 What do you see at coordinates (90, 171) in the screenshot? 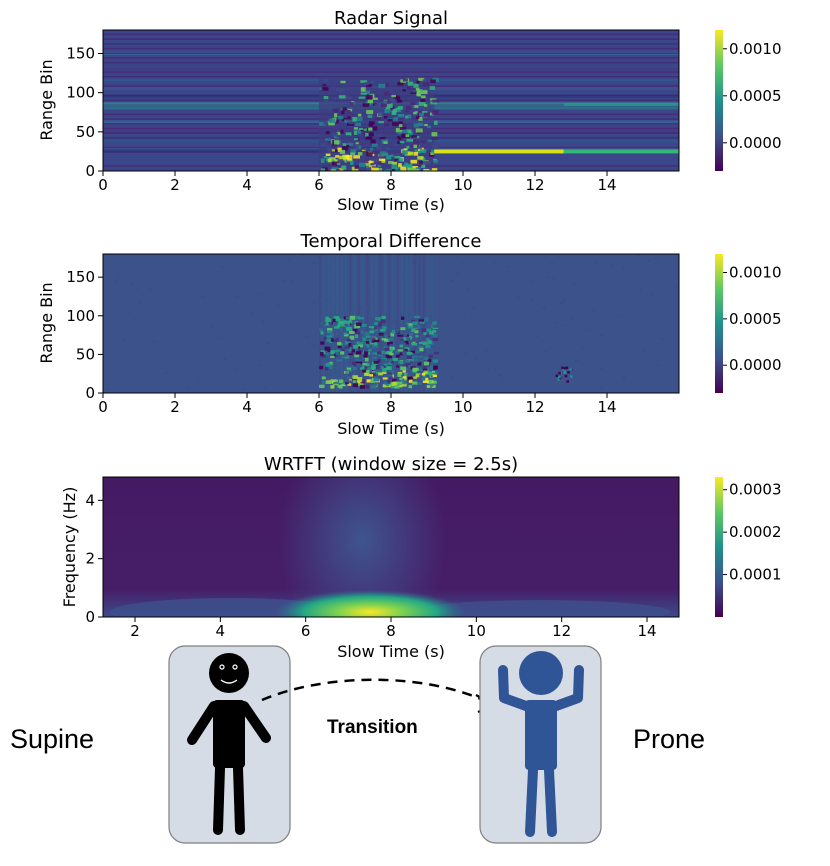
I see `radar-signal-ytick-label: 0` at bounding box center [90, 171].